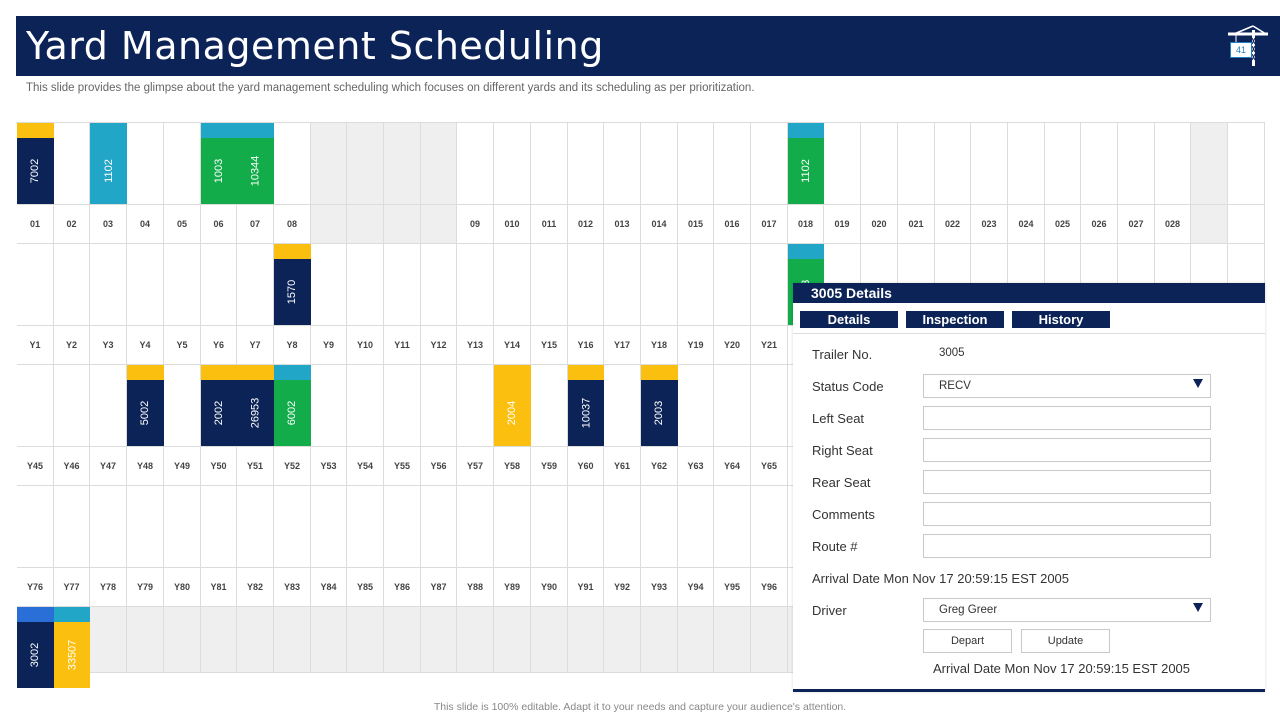 The image size is (1280, 720). I want to click on trailer-block: 5002, so click(145, 406).